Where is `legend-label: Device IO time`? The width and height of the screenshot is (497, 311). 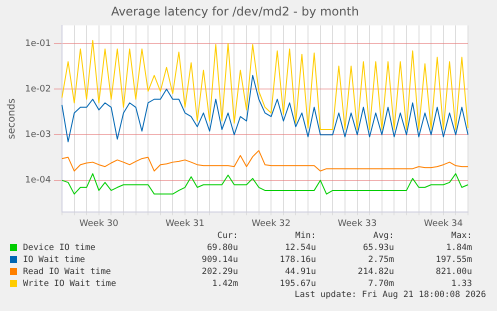
legend-label: Device IO time is located at coordinates (59, 248).